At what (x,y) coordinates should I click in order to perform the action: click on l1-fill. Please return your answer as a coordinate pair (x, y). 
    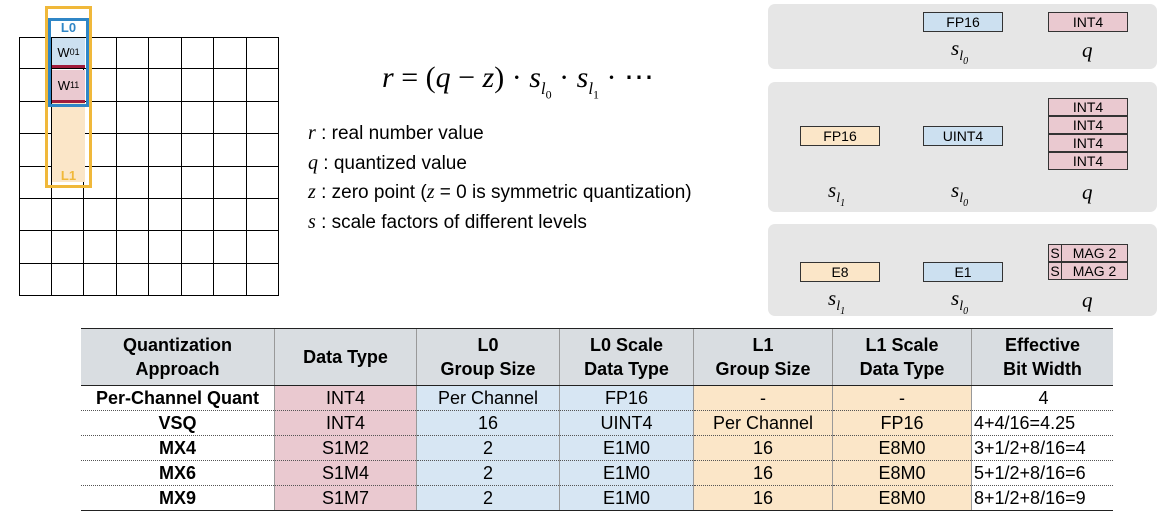
    Looking at the image, I should click on (68, 142).